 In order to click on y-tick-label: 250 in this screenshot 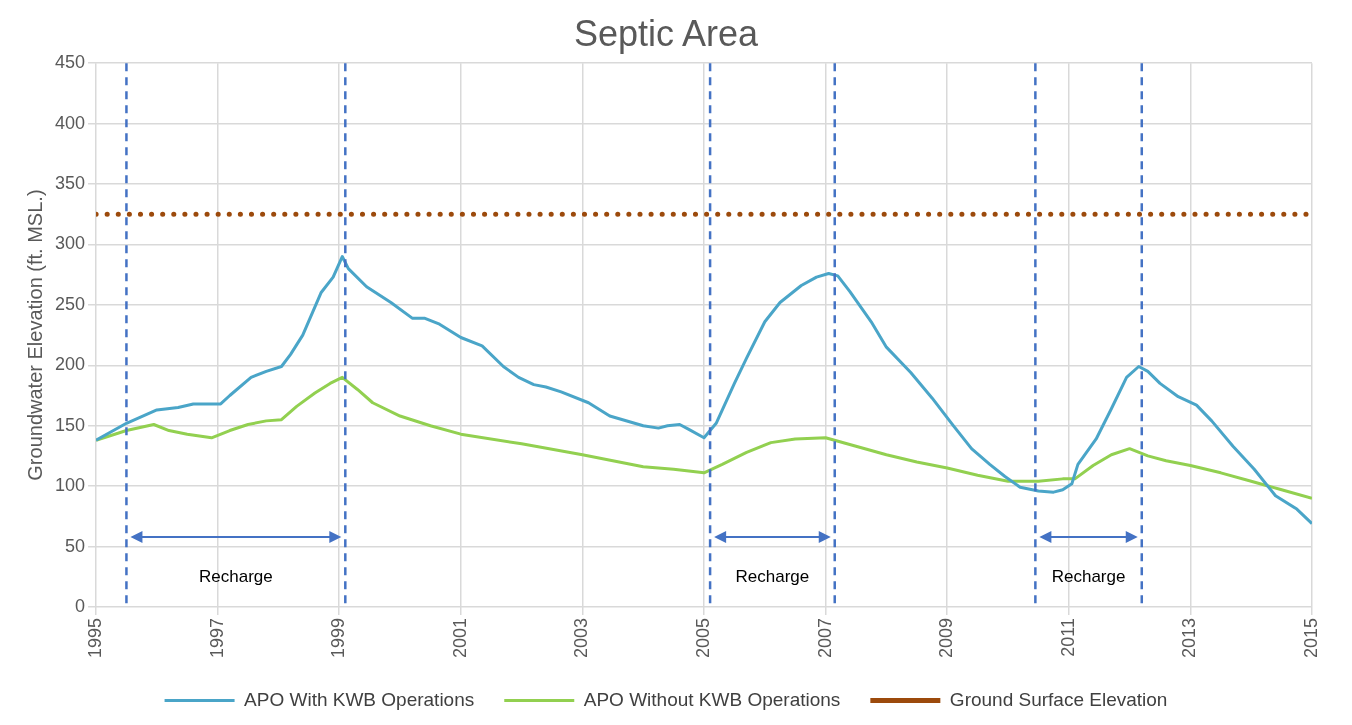, I will do `click(70, 303)`.